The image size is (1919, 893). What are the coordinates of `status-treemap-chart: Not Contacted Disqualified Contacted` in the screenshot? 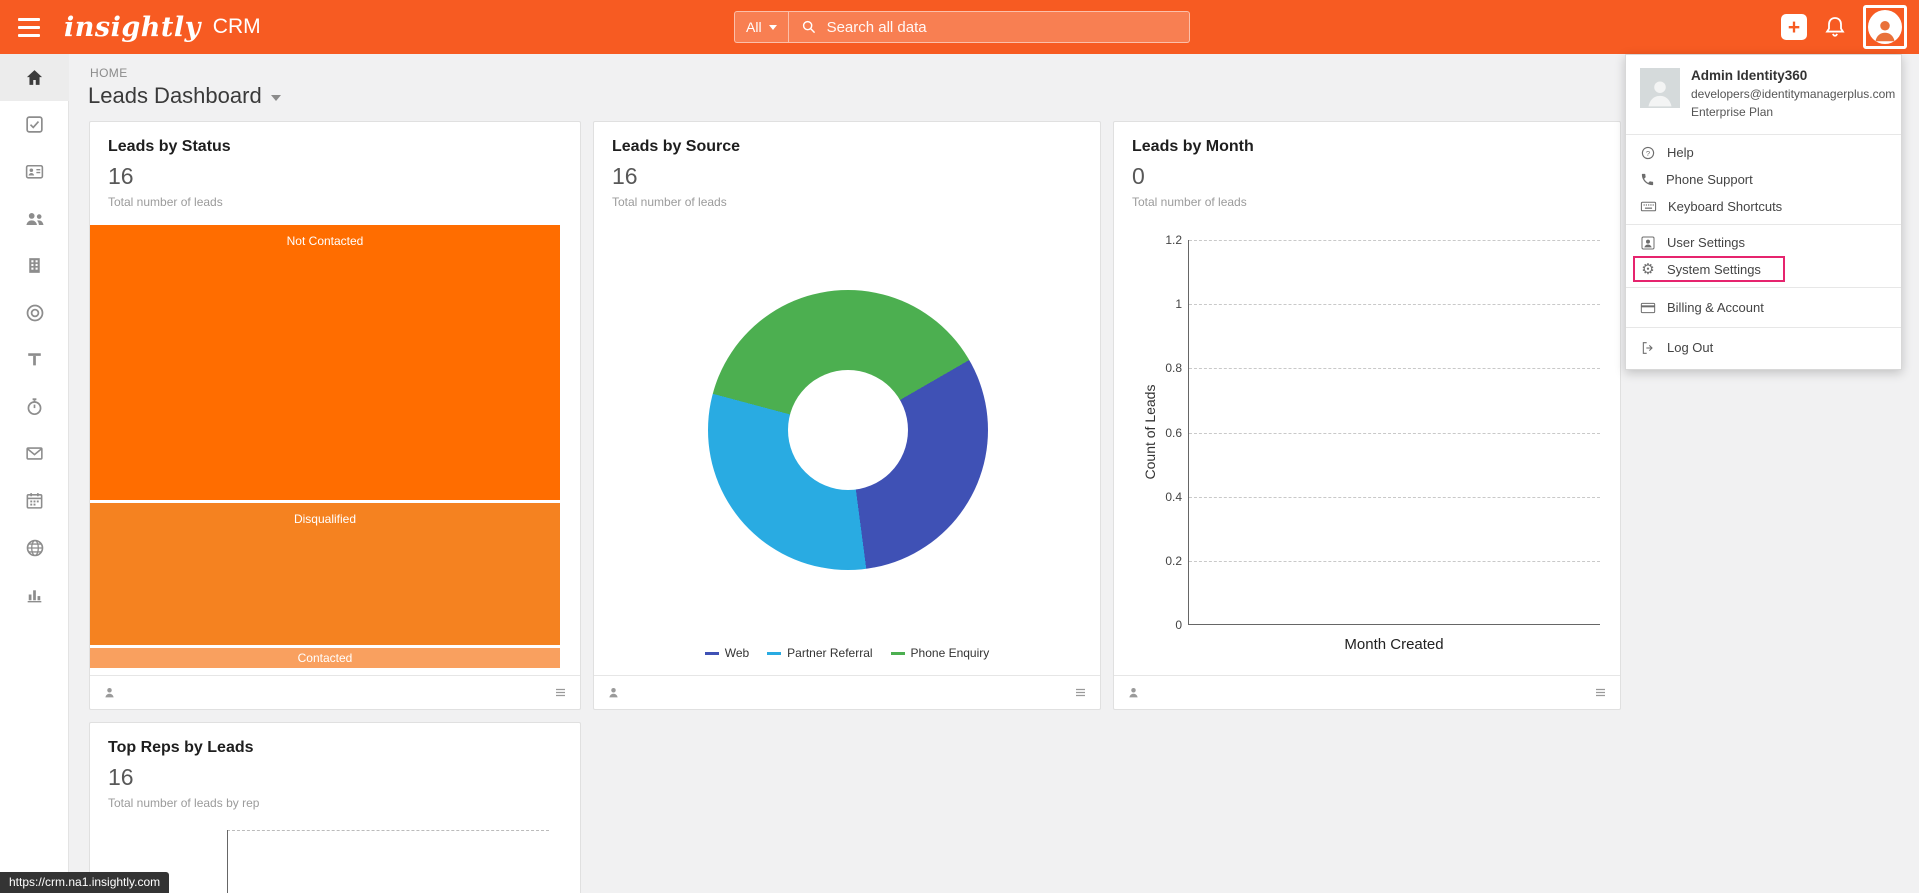 It's located at (325, 446).